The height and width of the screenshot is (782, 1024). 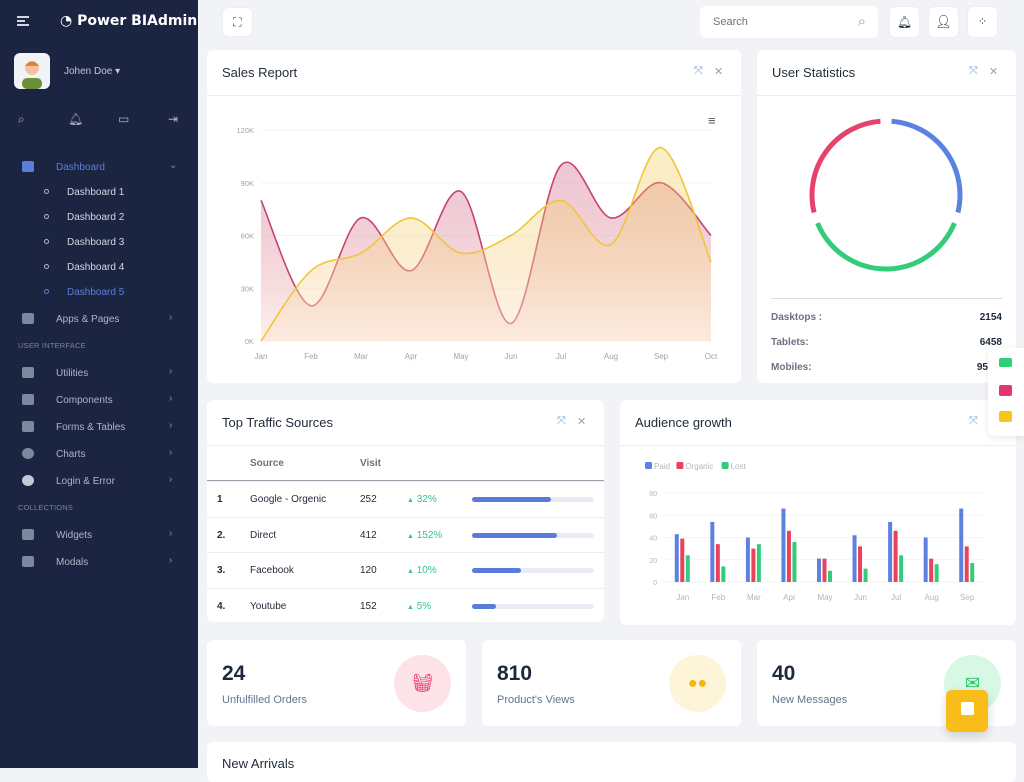 What do you see at coordinates (932, 597) in the screenshot?
I see `x-tick-label: Aug` at bounding box center [932, 597].